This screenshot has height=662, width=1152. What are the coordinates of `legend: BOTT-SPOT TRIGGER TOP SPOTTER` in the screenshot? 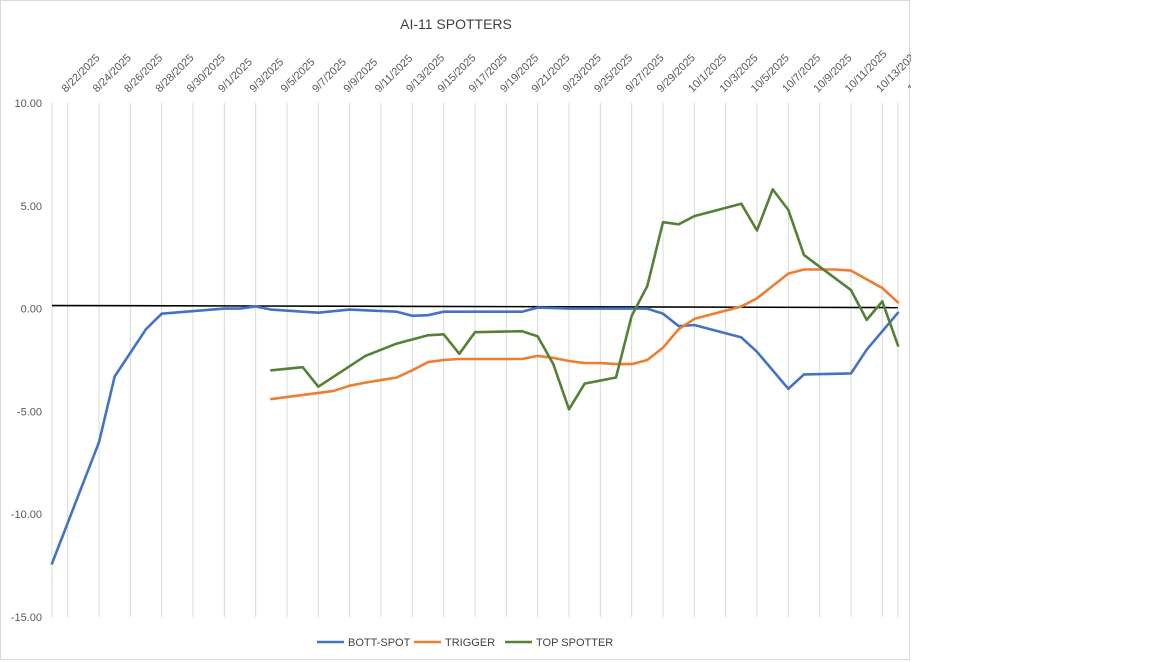 It's located at (465, 643).